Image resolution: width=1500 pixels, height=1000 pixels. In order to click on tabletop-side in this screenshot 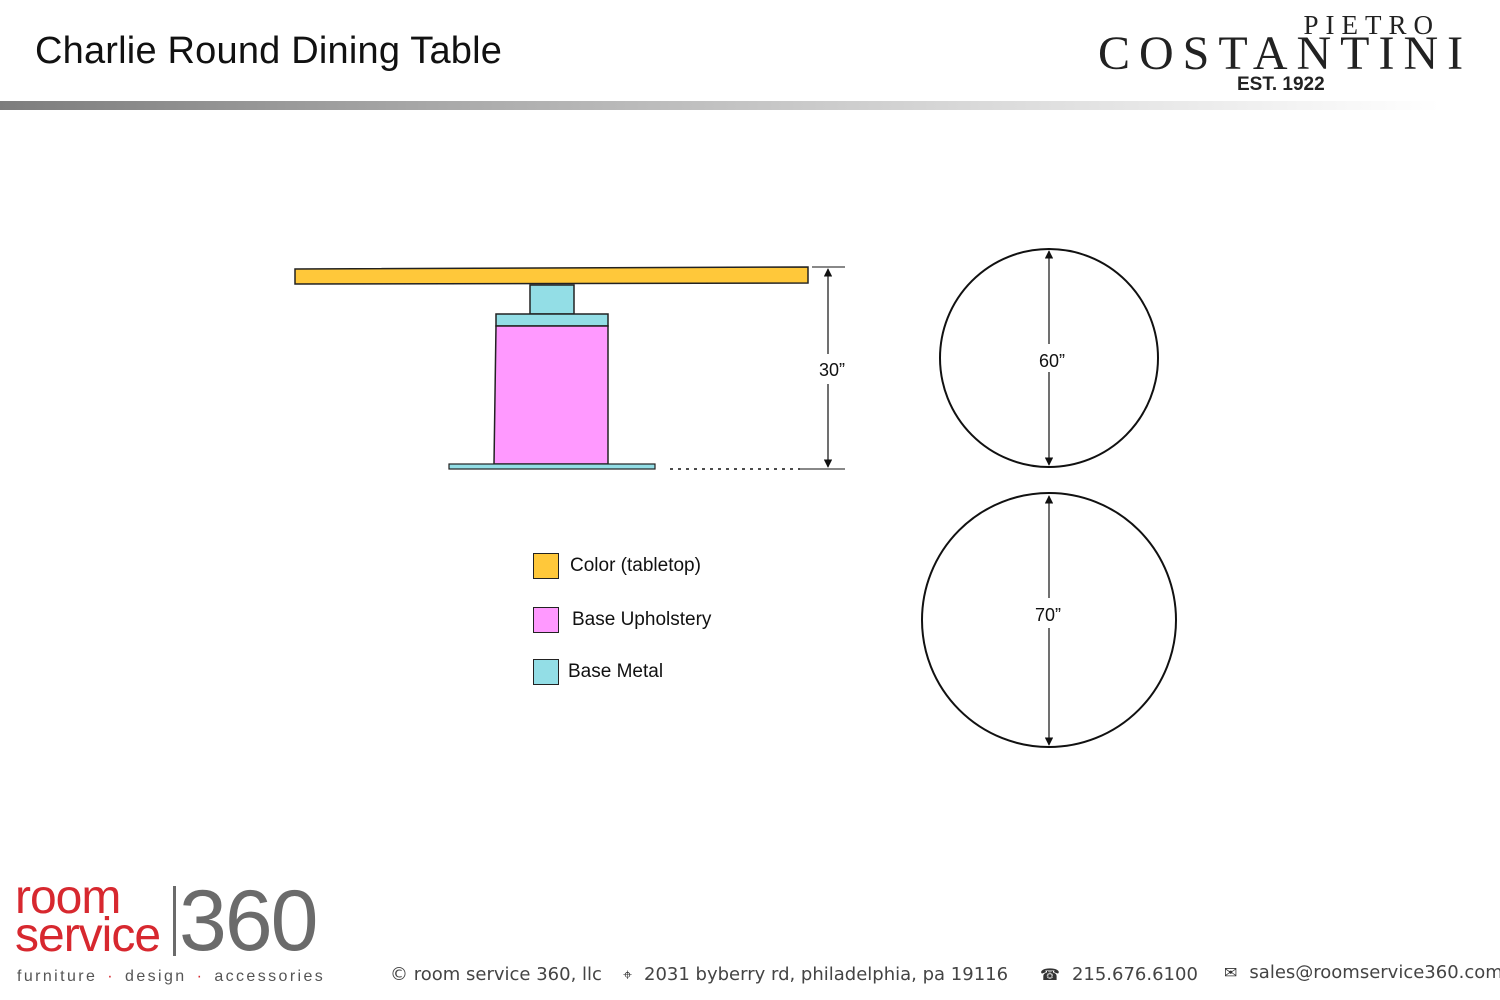, I will do `click(551, 275)`.